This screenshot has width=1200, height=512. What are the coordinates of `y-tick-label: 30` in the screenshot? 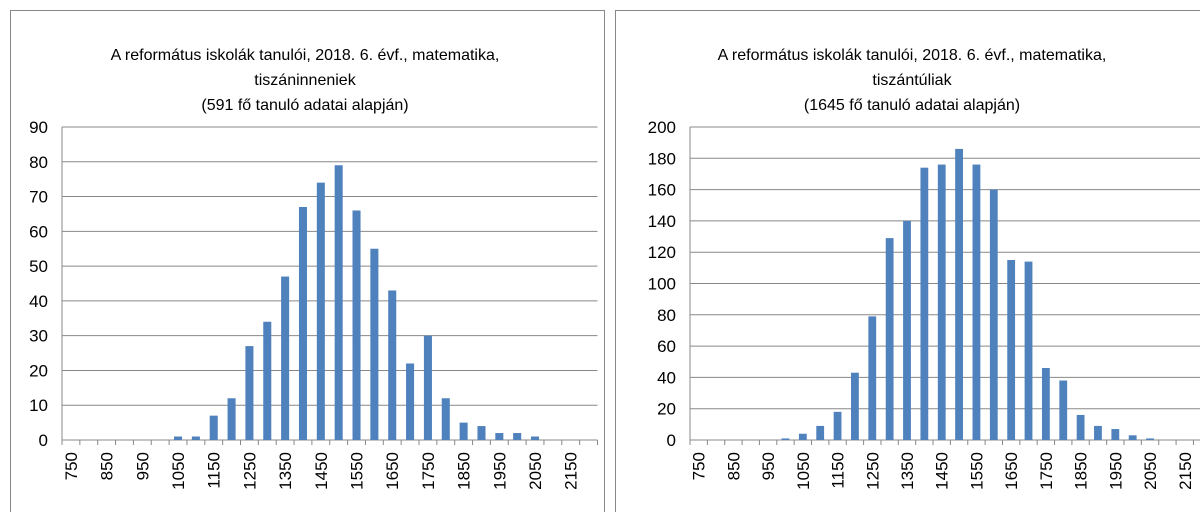 It's located at (38, 336).